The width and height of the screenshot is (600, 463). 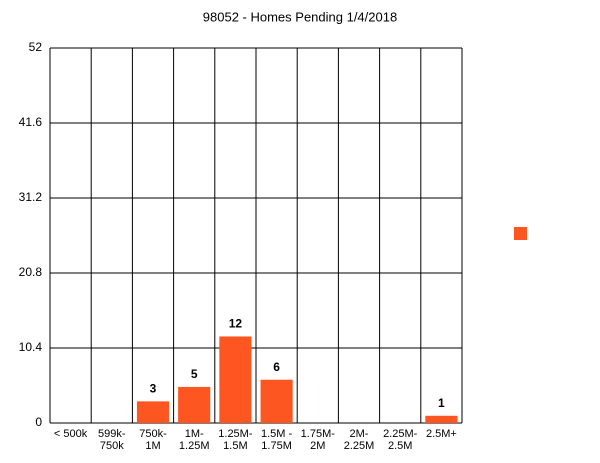 I want to click on y-tick-label: 41.6, so click(x=31, y=122).